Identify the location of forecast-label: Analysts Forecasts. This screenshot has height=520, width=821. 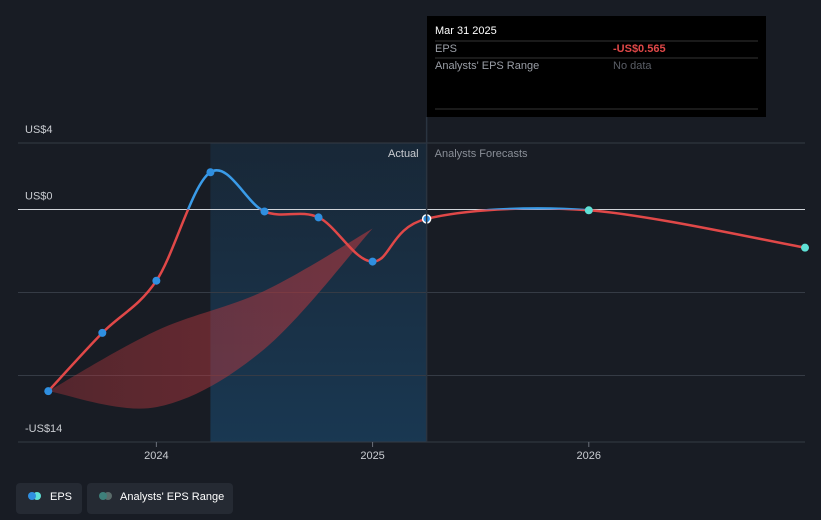
(481, 154).